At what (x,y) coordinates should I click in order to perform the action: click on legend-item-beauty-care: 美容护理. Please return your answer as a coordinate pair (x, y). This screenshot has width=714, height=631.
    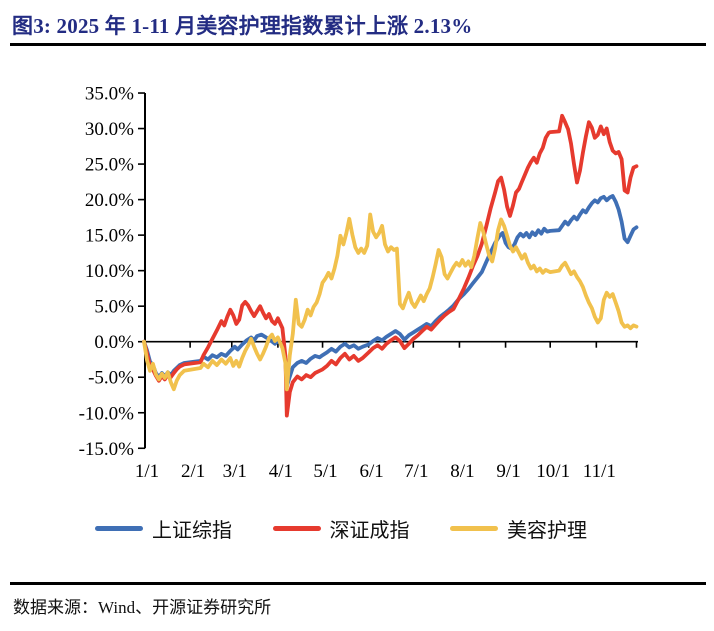
    Looking at the image, I should click on (518, 528).